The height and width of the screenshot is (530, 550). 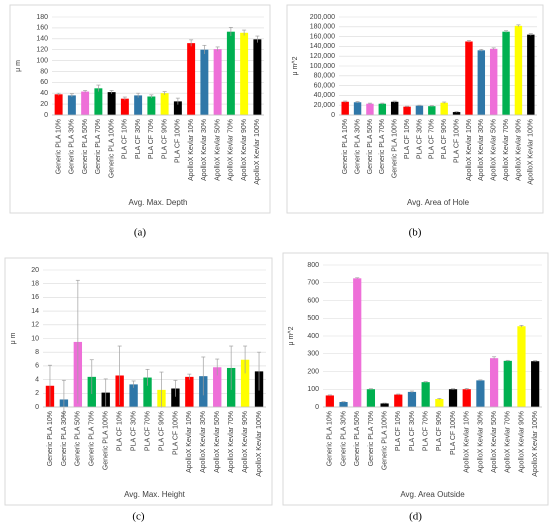 What do you see at coordinates (322, 27) in the screenshot?
I see `y-tick-label: 180,000` at bounding box center [322, 27].